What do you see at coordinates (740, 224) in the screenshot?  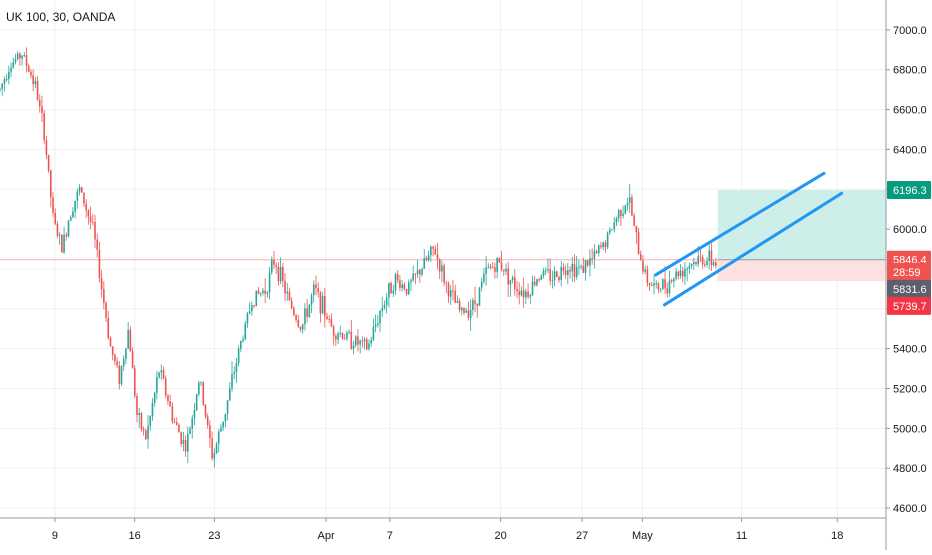 I see `channel-line-upper` at bounding box center [740, 224].